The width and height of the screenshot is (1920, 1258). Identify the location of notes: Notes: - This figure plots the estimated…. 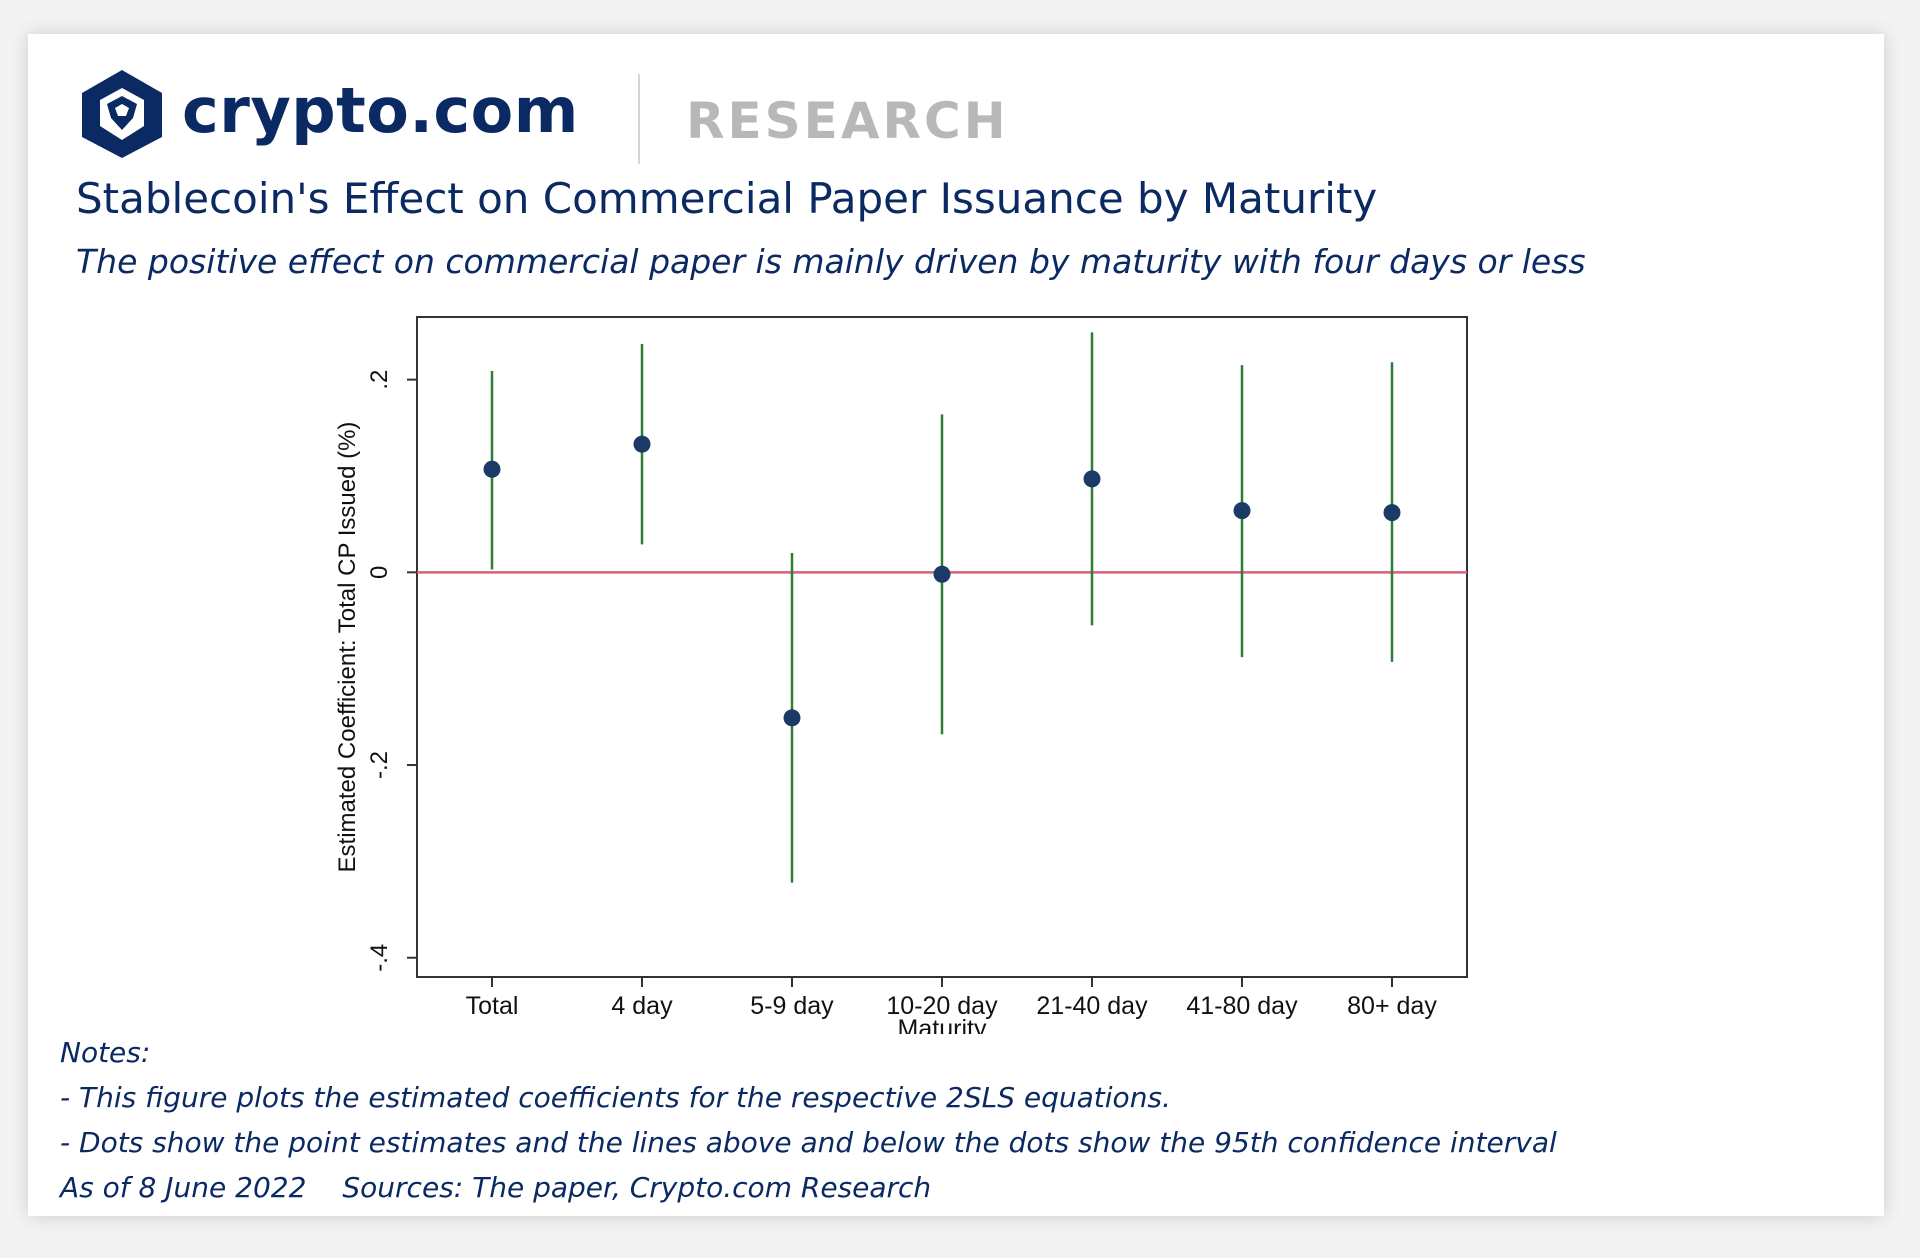
(808, 1120).